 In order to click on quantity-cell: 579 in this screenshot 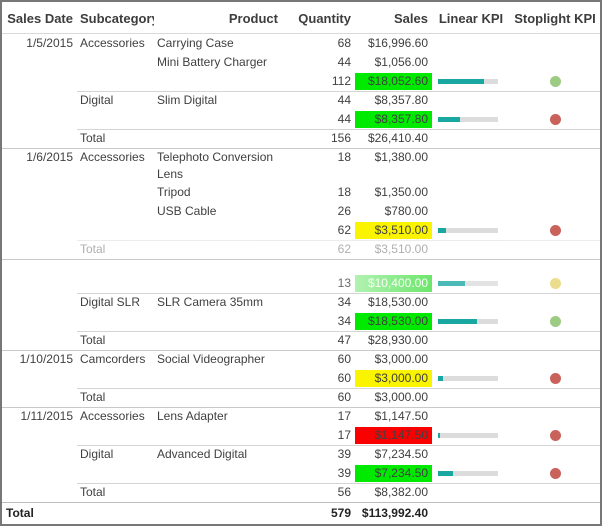, I will do `click(340, 513)`.